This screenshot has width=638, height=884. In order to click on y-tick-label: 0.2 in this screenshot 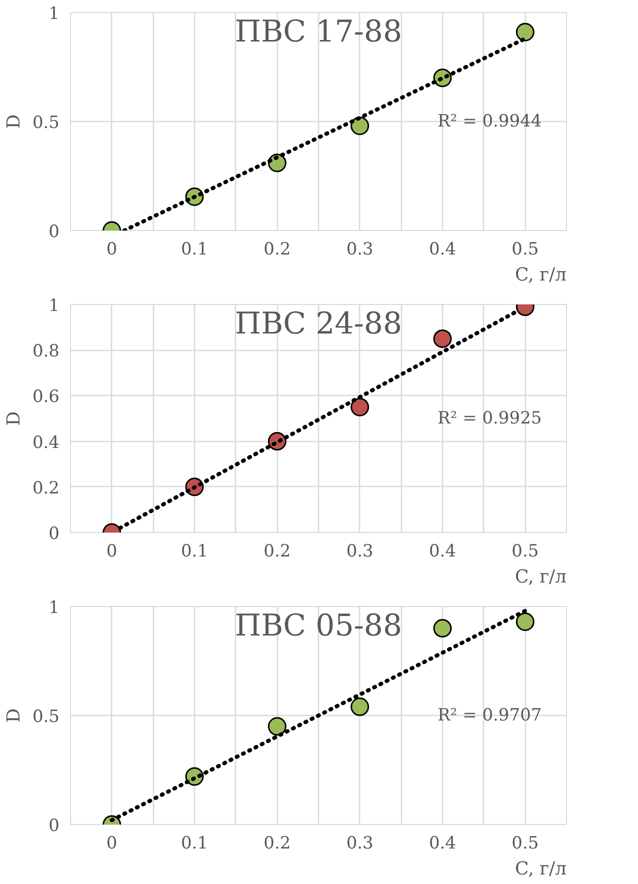, I will do `click(46, 488)`.